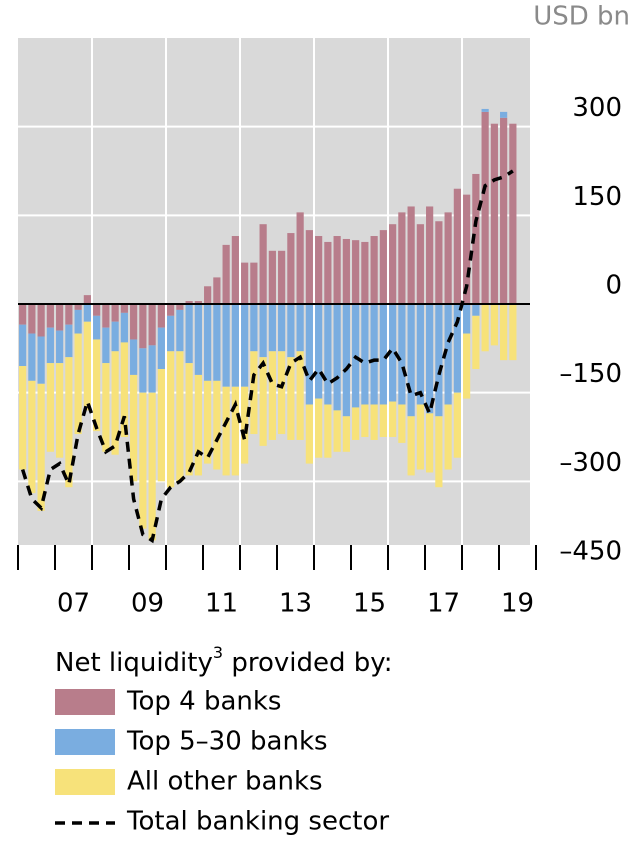 This screenshot has width=640, height=844. What do you see at coordinates (597, 197) in the screenshot?
I see `y-tick-label: 150` at bounding box center [597, 197].